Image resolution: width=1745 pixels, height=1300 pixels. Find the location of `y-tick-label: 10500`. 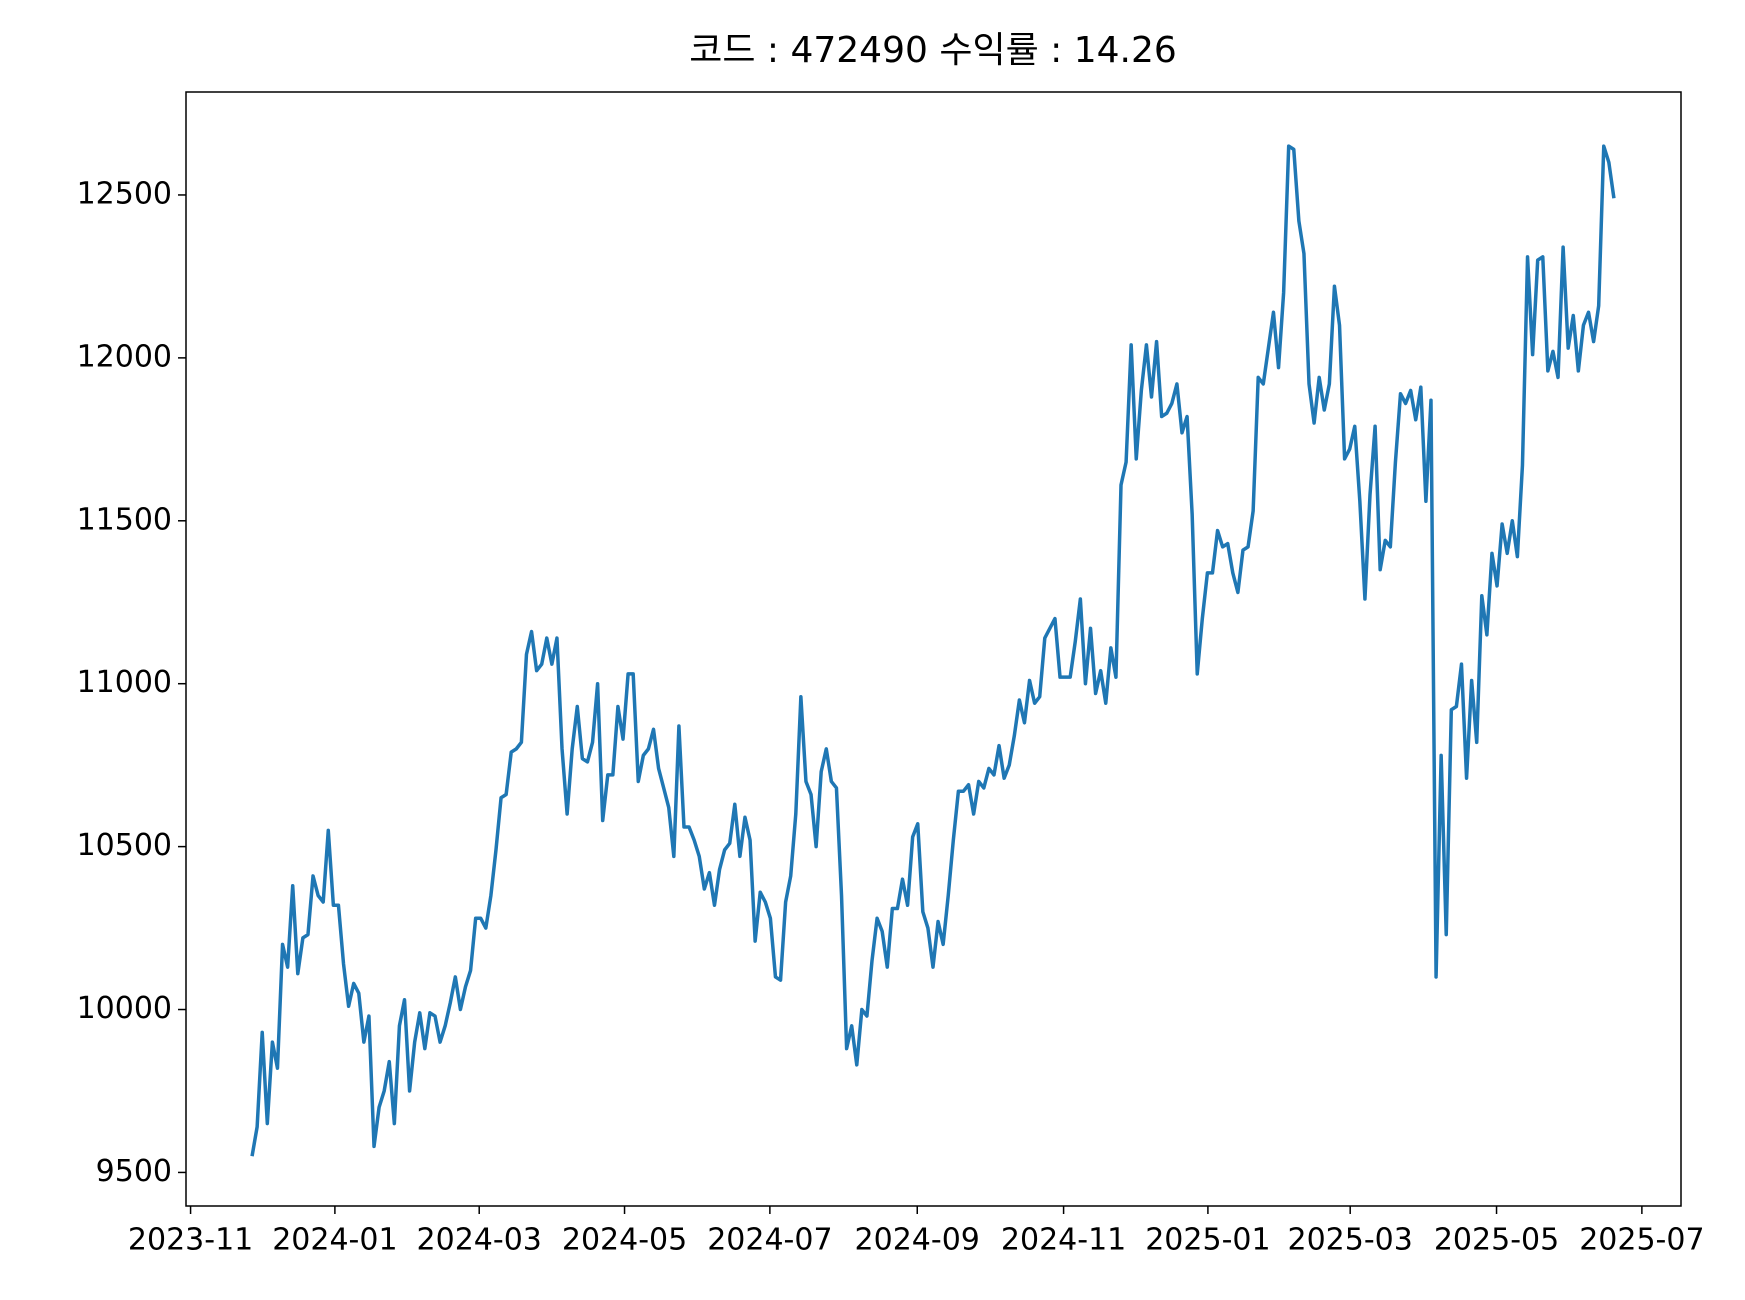

y-tick-label: 10500 is located at coordinates (124, 845).